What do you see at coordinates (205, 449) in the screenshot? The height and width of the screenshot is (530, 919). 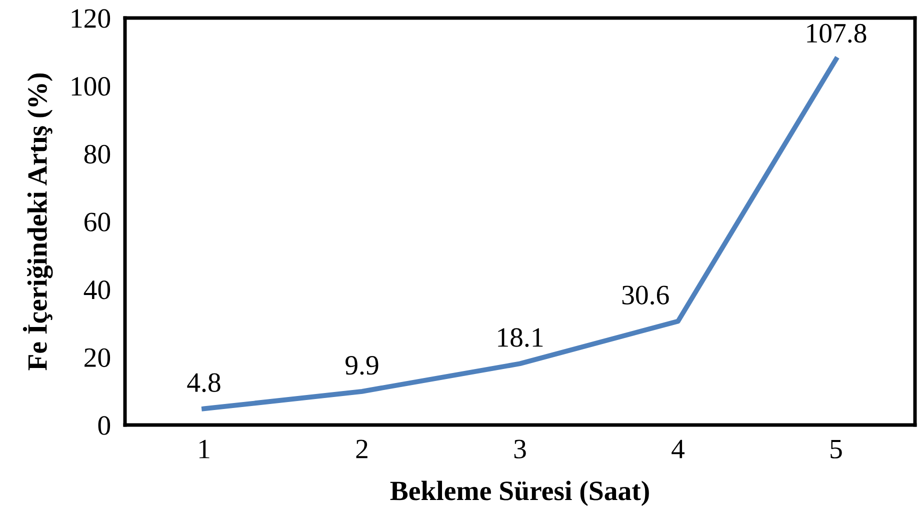 I see `x-tick-label: 1` at bounding box center [205, 449].